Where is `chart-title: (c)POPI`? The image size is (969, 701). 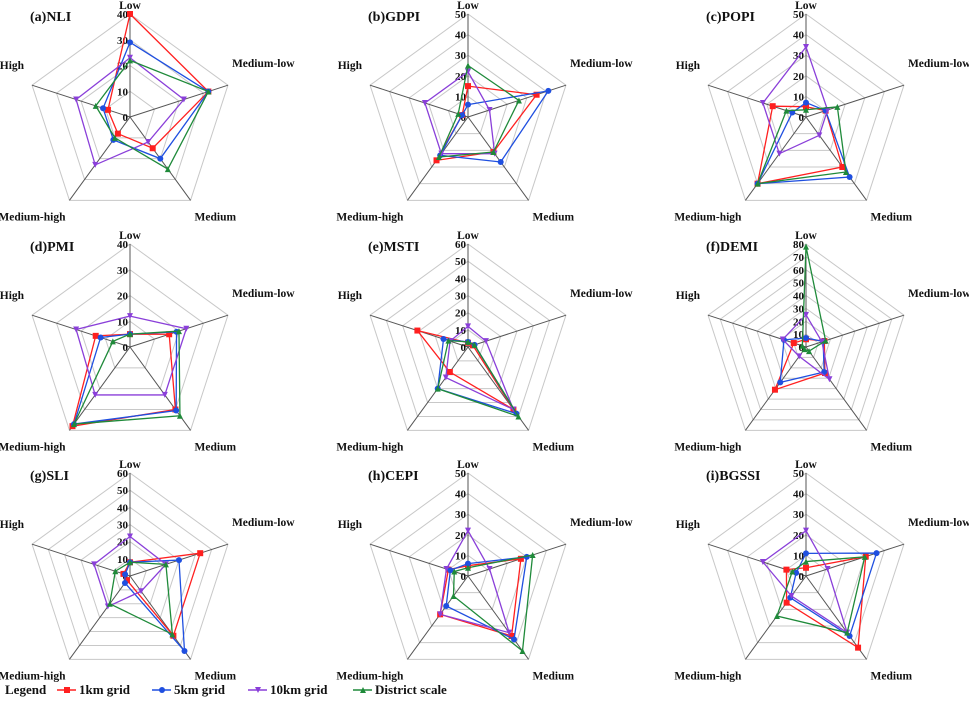
chart-title: (c)POPI is located at coordinates (730, 17).